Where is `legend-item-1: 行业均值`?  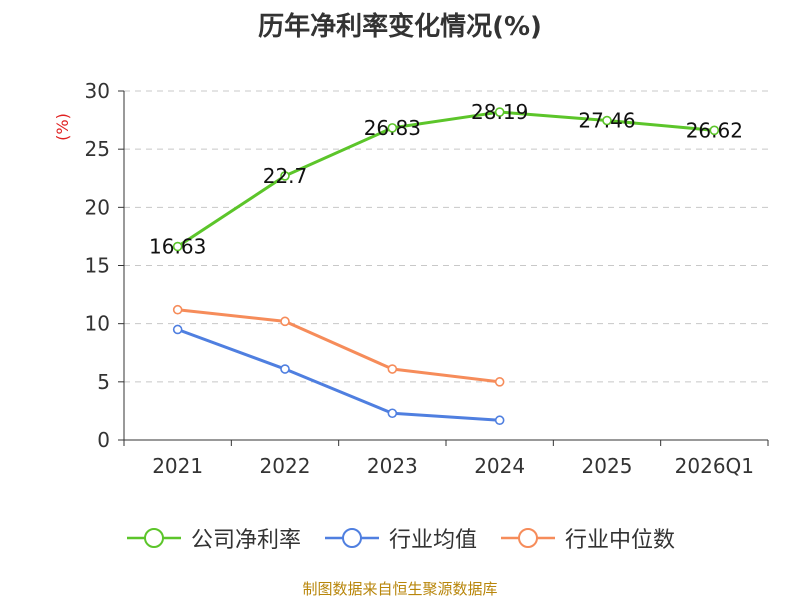 legend-item-1: 行业均值 is located at coordinates (400, 538).